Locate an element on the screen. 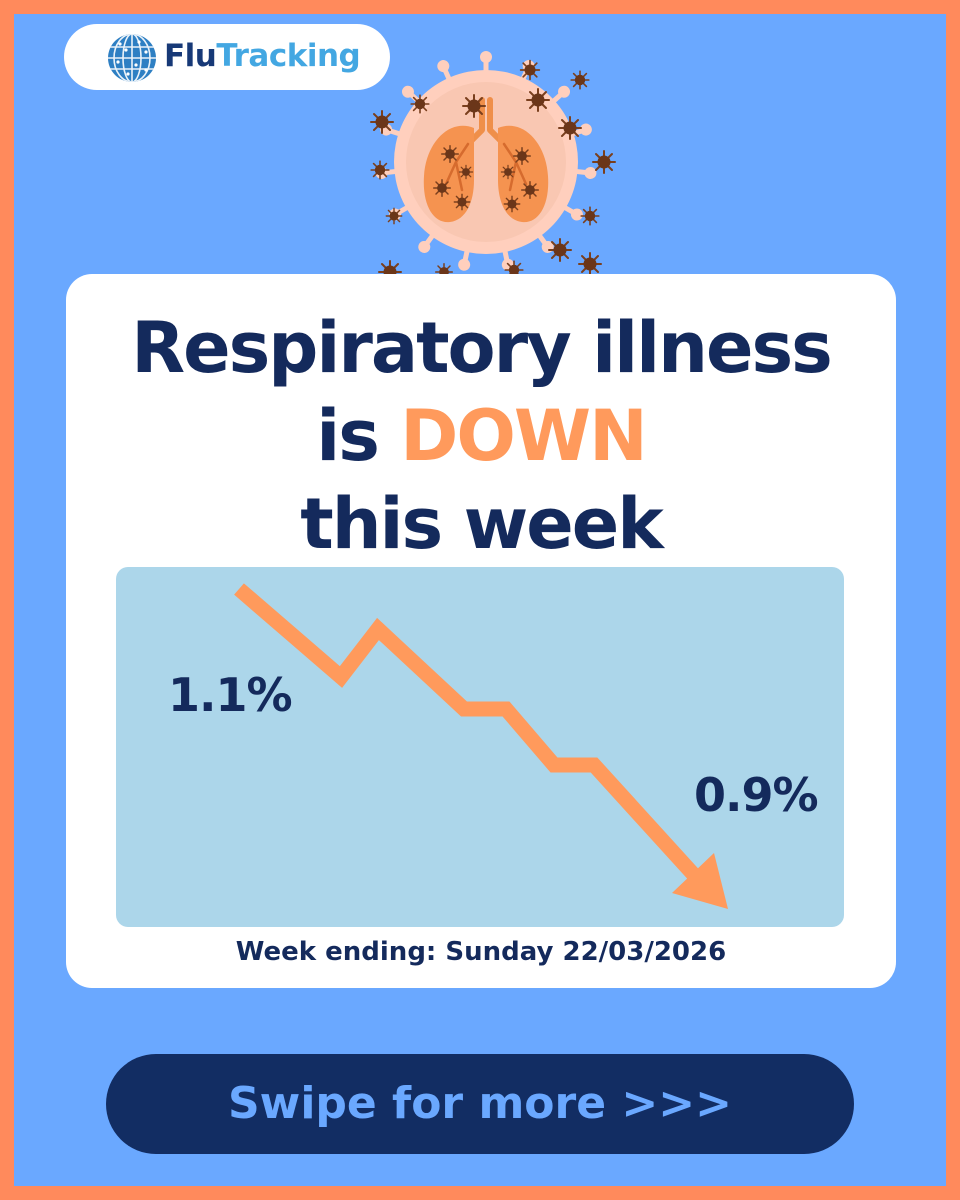  trend-down-arrow is located at coordinates (481, 746).